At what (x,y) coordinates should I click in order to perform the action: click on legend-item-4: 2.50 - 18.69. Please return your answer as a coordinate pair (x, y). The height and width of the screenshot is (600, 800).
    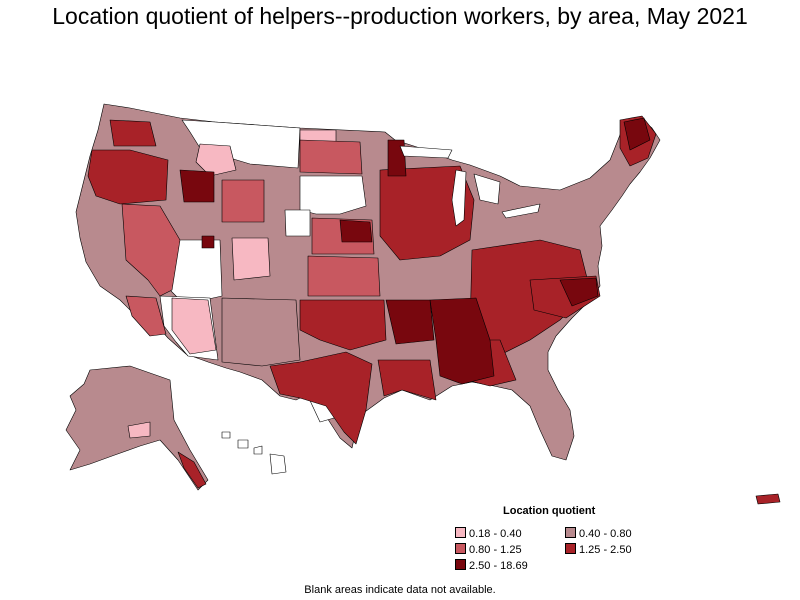
    Looking at the image, I should click on (491, 565).